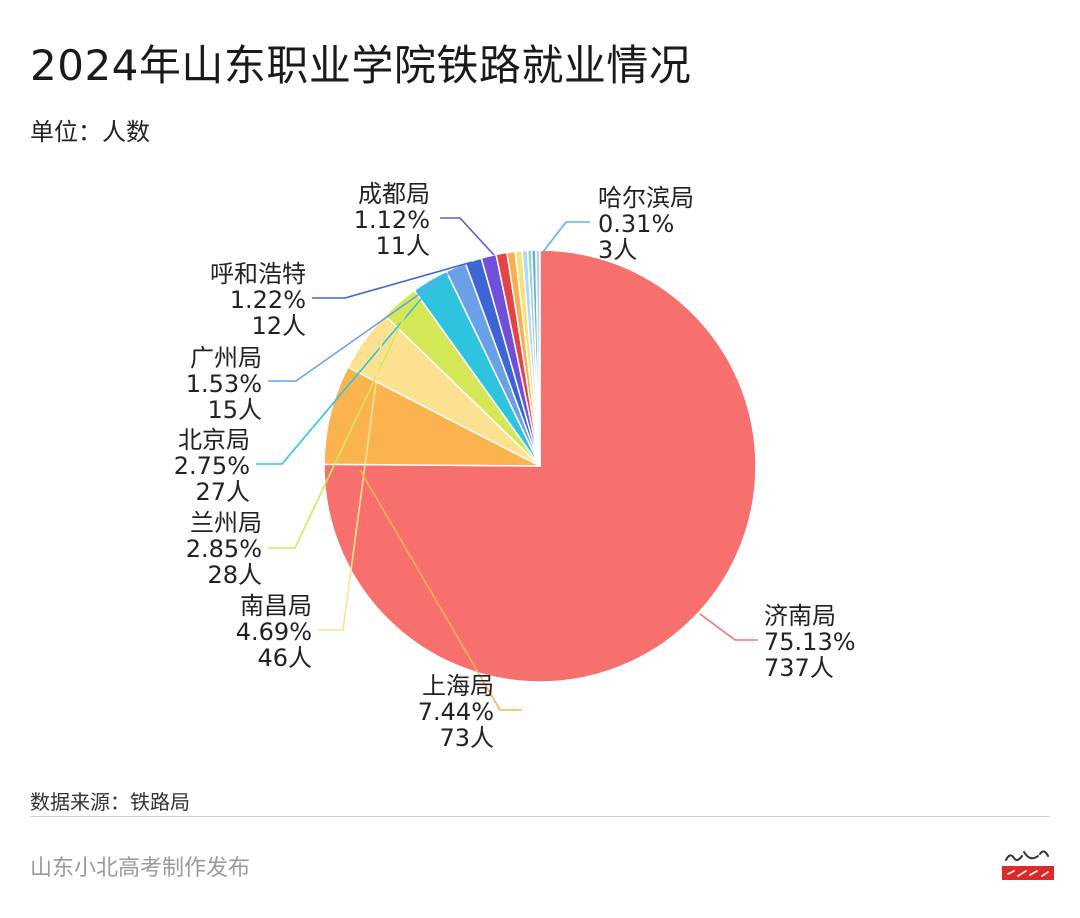  I want to click on callout-percent-beijing: 2.75%, so click(212, 466).